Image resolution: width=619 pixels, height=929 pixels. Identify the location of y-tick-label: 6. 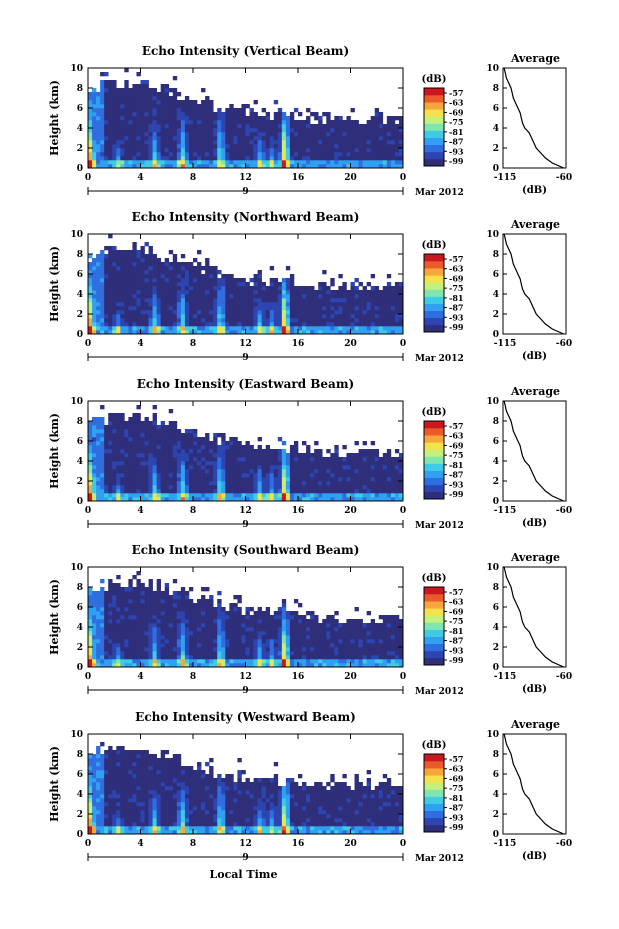
(80, 109).